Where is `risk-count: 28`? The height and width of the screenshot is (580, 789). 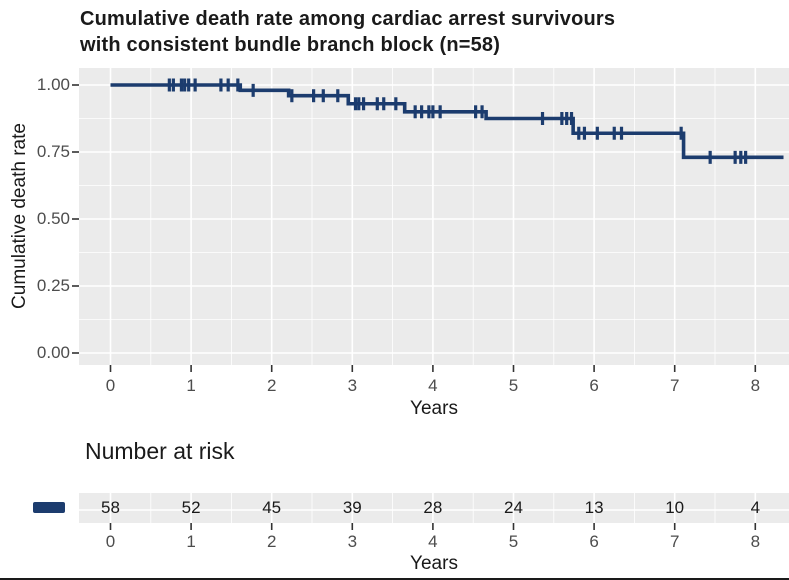
risk-count: 28 is located at coordinates (433, 507).